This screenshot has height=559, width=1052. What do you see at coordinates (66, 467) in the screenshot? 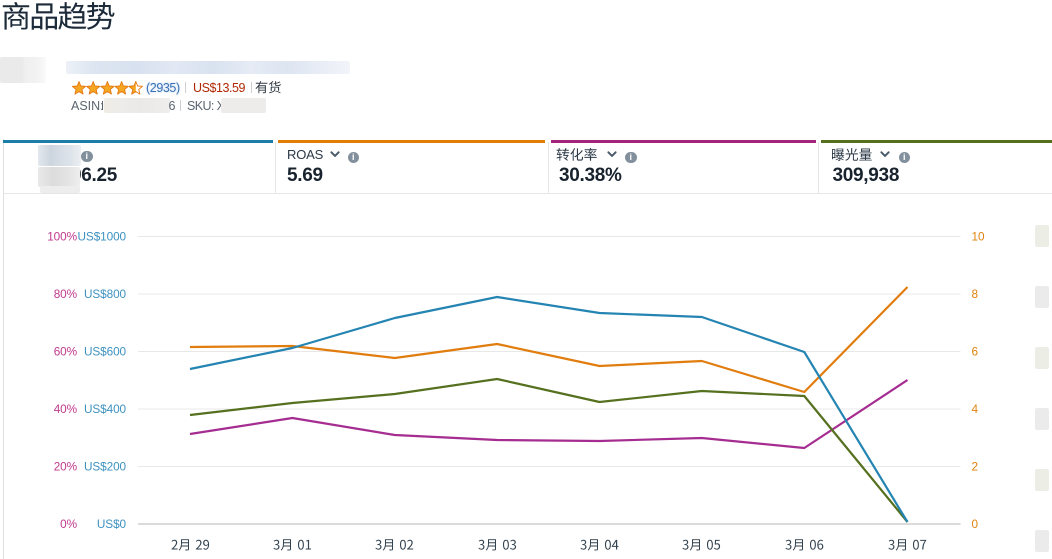
I see `svg-text: 20%` at bounding box center [66, 467].